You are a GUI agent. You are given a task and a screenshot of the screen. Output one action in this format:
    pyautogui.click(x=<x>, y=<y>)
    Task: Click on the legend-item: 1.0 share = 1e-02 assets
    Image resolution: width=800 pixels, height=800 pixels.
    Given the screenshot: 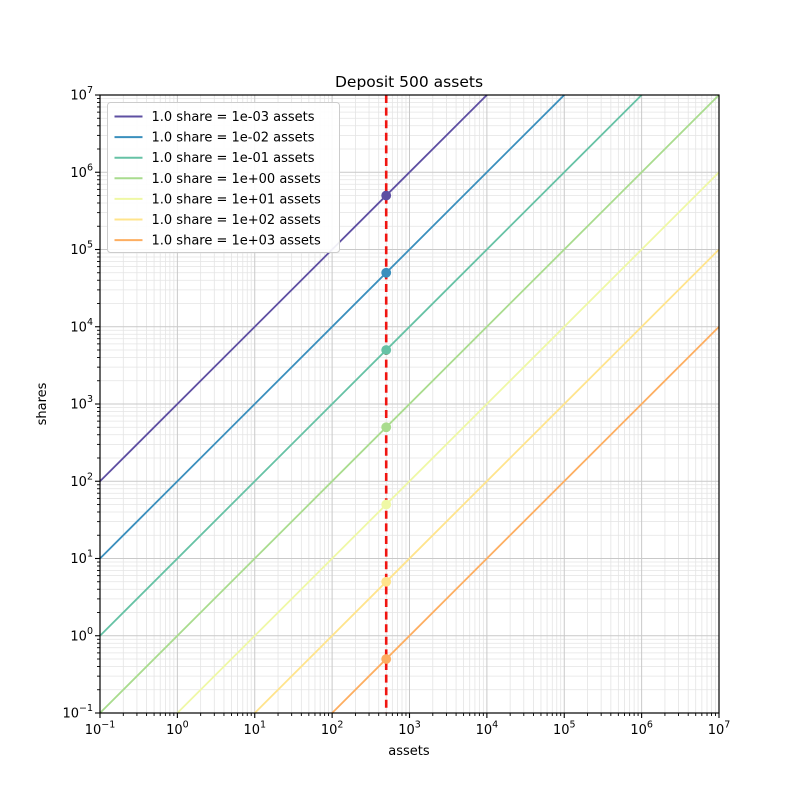 What is the action you would take?
    pyautogui.click(x=214, y=138)
    